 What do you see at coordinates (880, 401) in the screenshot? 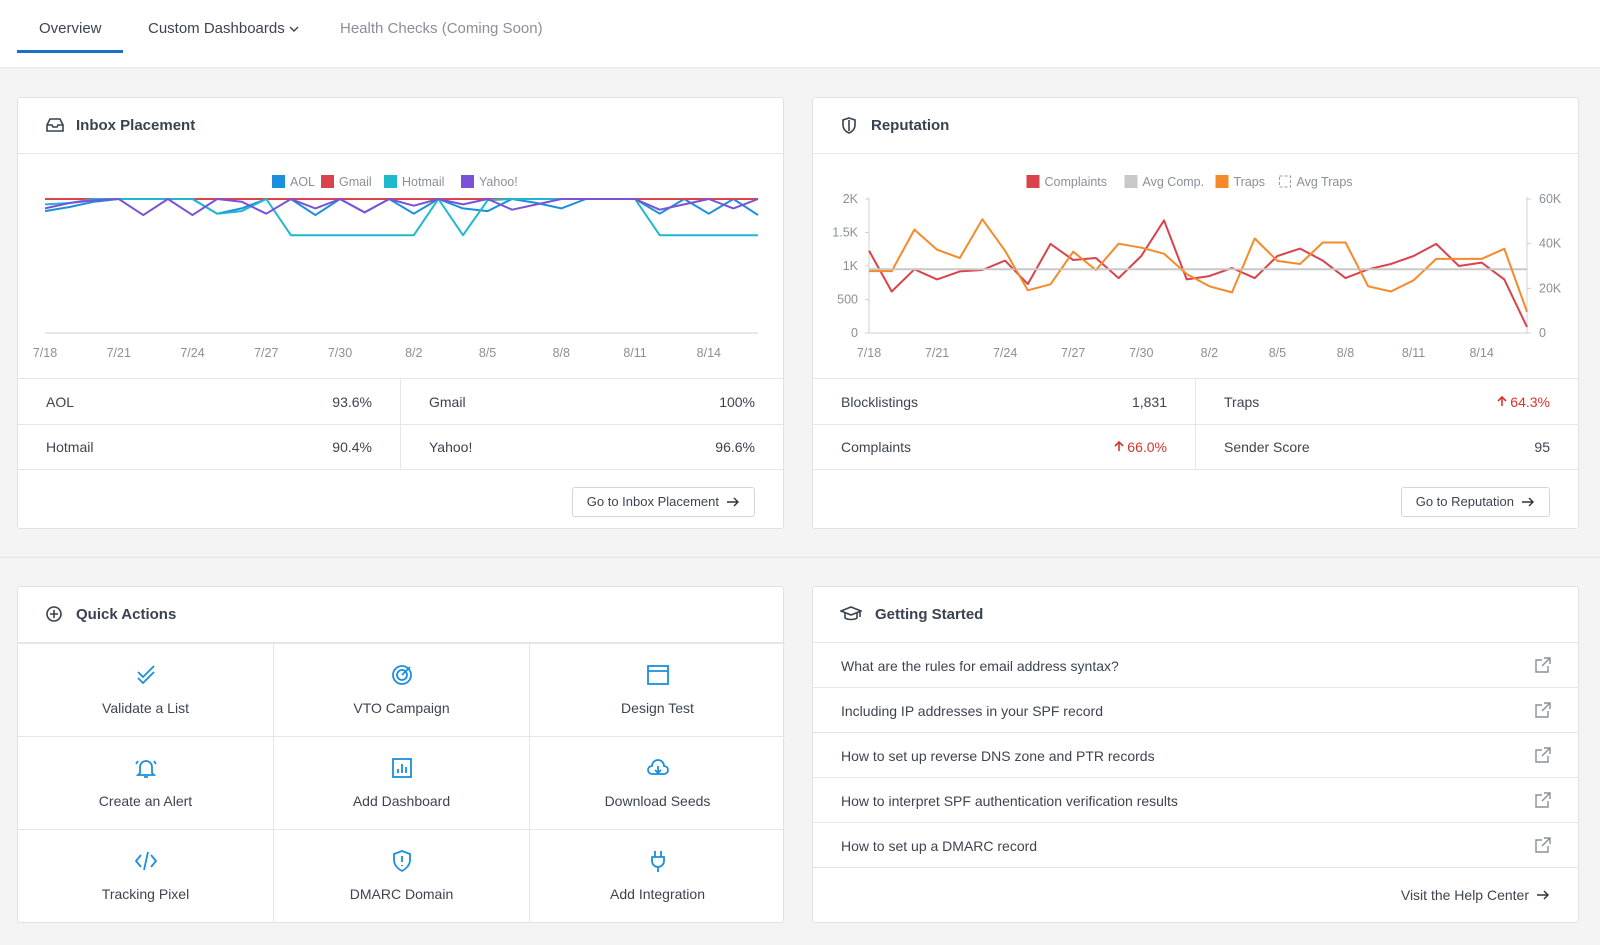
I see `stat-label: Blocklistings` at bounding box center [880, 401].